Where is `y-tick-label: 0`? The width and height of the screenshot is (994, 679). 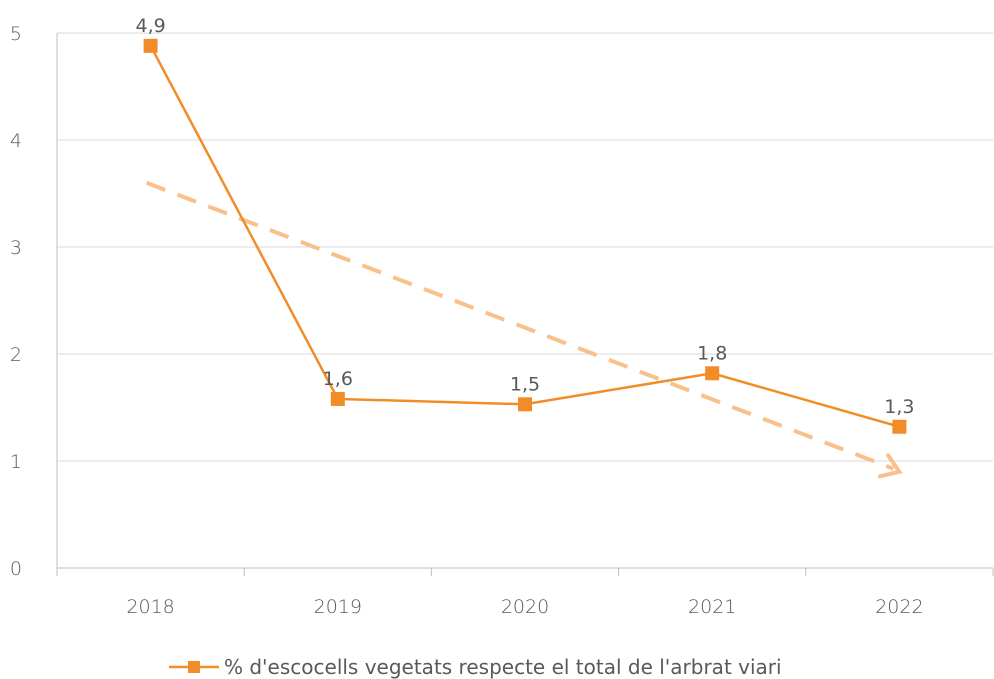 y-tick-label: 0 is located at coordinates (16, 569).